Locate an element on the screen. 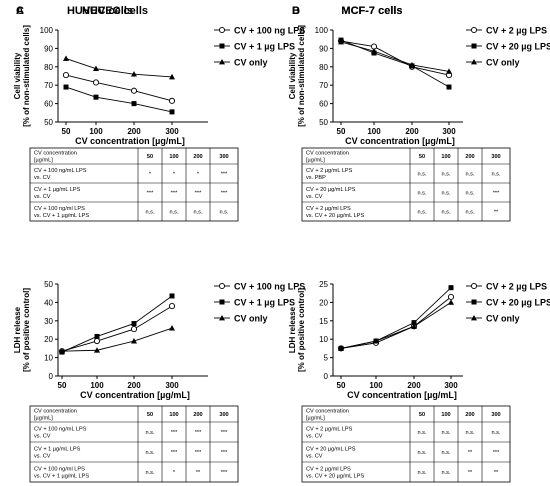 This screenshot has width=550, height=486. panel-letter: D is located at coordinates (296, 11).